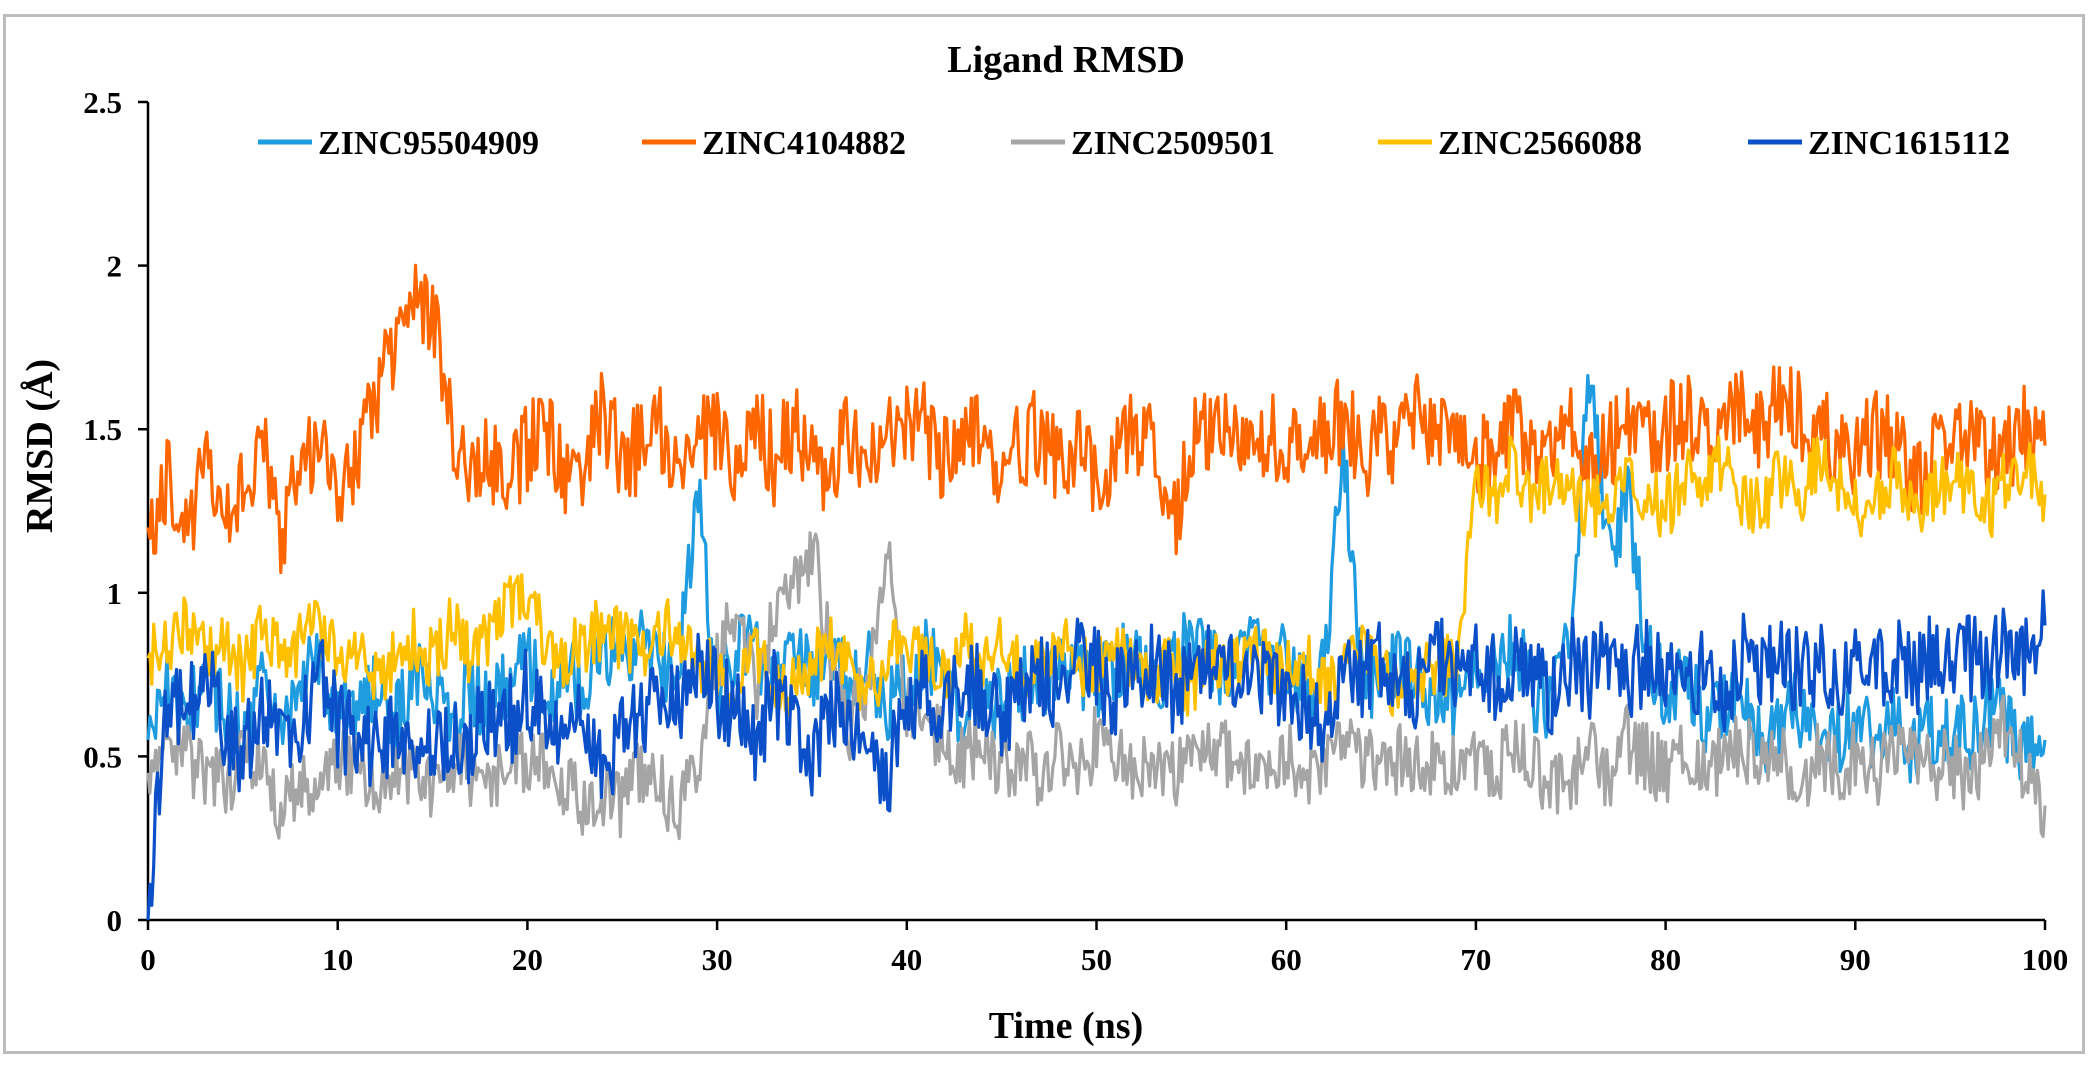 The image size is (2094, 1065). What do you see at coordinates (115, 266) in the screenshot?
I see `y-tick-label: 2` at bounding box center [115, 266].